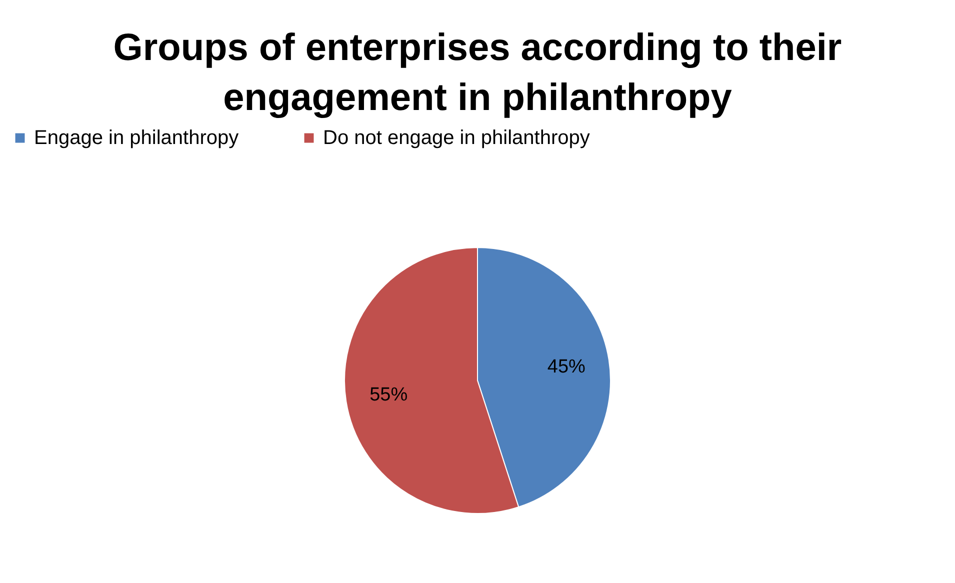  I want to click on chart-title: Groups of enterprises according to their engagement in philanthropy, so click(477, 73).